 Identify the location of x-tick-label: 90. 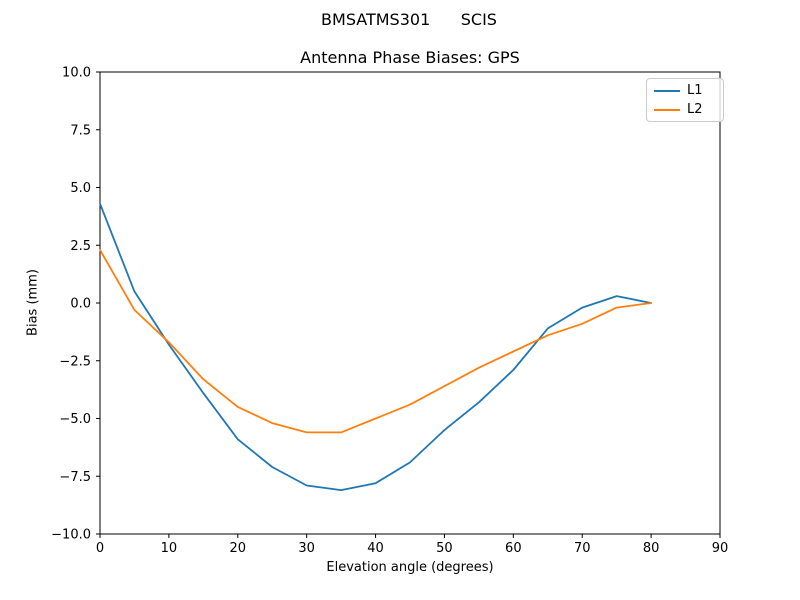
(720, 548).